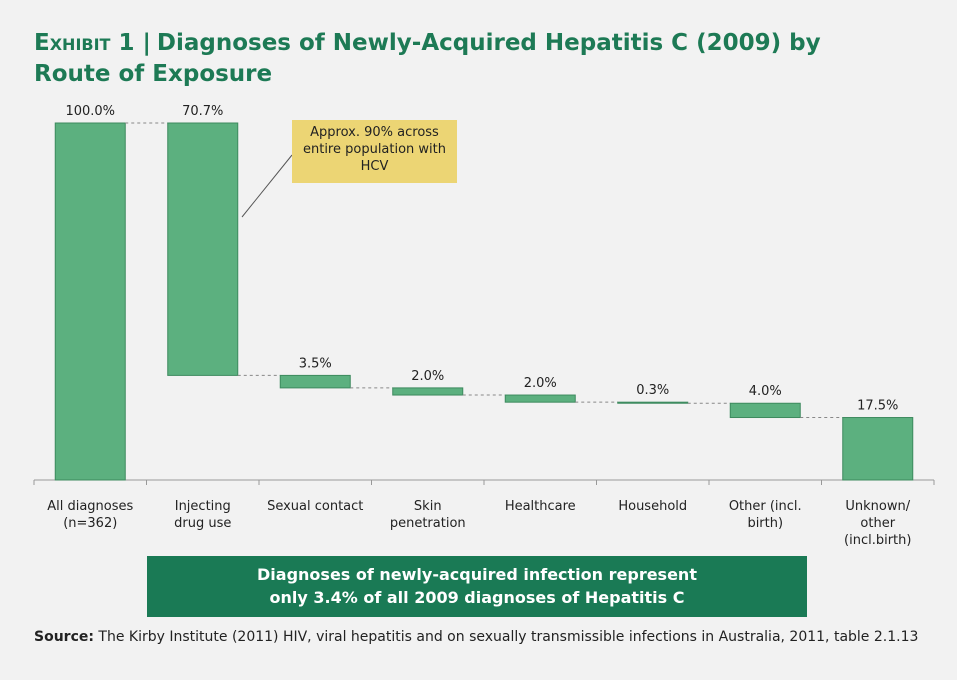 Image resolution: width=957 pixels, height=680 pixels. Describe the element at coordinates (652, 506) in the screenshot. I see `x-tick-label: Household` at that location.